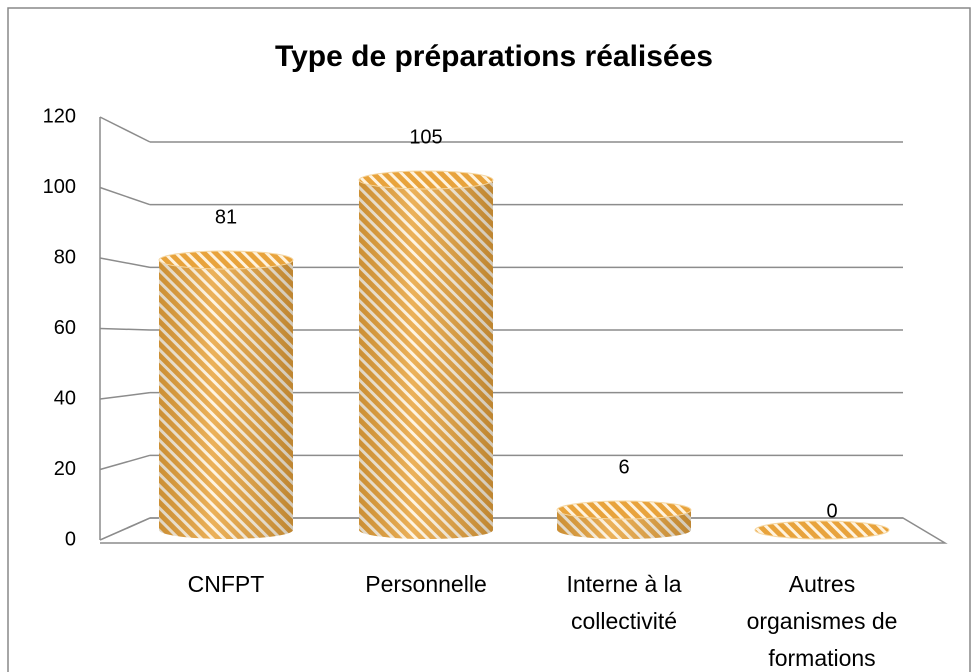 The width and height of the screenshot is (979, 672). Describe the element at coordinates (65, 328) in the screenshot. I see `y-tick-label: 60` at that location.